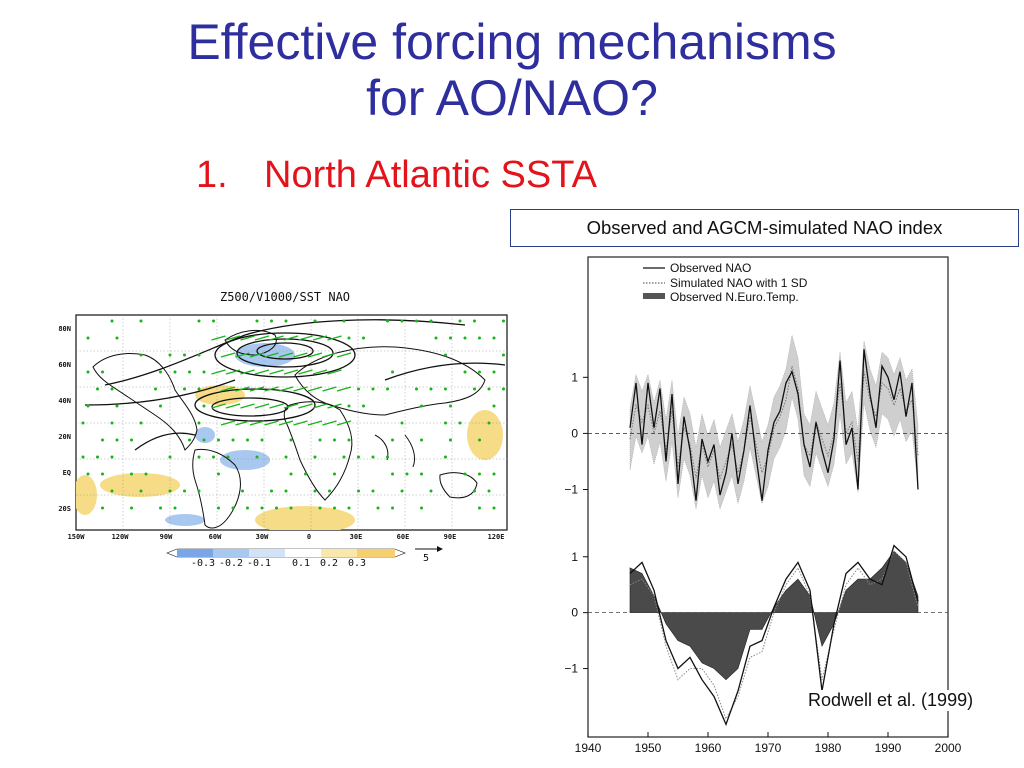 The width and height of the screenshot is (1024, 768). What do you see at coordinates (948, 748) in the screenshot?
I see `x-tick-label: 2000` at bounding box center [948, 748].